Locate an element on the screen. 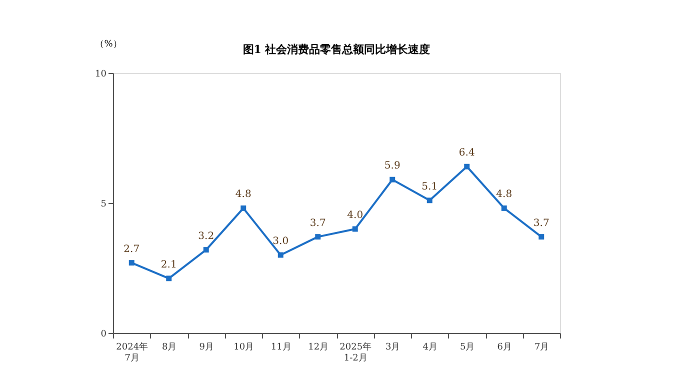 This screenshot has height=384, width=674. chart-title: 图1 社会消费品零售总额同比增长速度 is located at coordinates (336, 49).